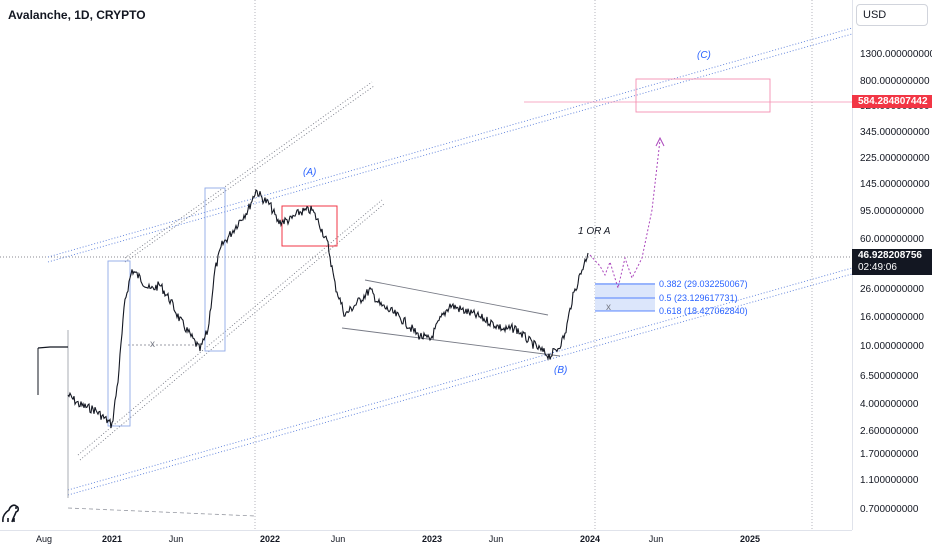 The image size is (932, 551). What do you see at coordinates (889, 431) in the screenshot?
I see `price-tick-label: 2.600000000` at bounding box center [889, 431].